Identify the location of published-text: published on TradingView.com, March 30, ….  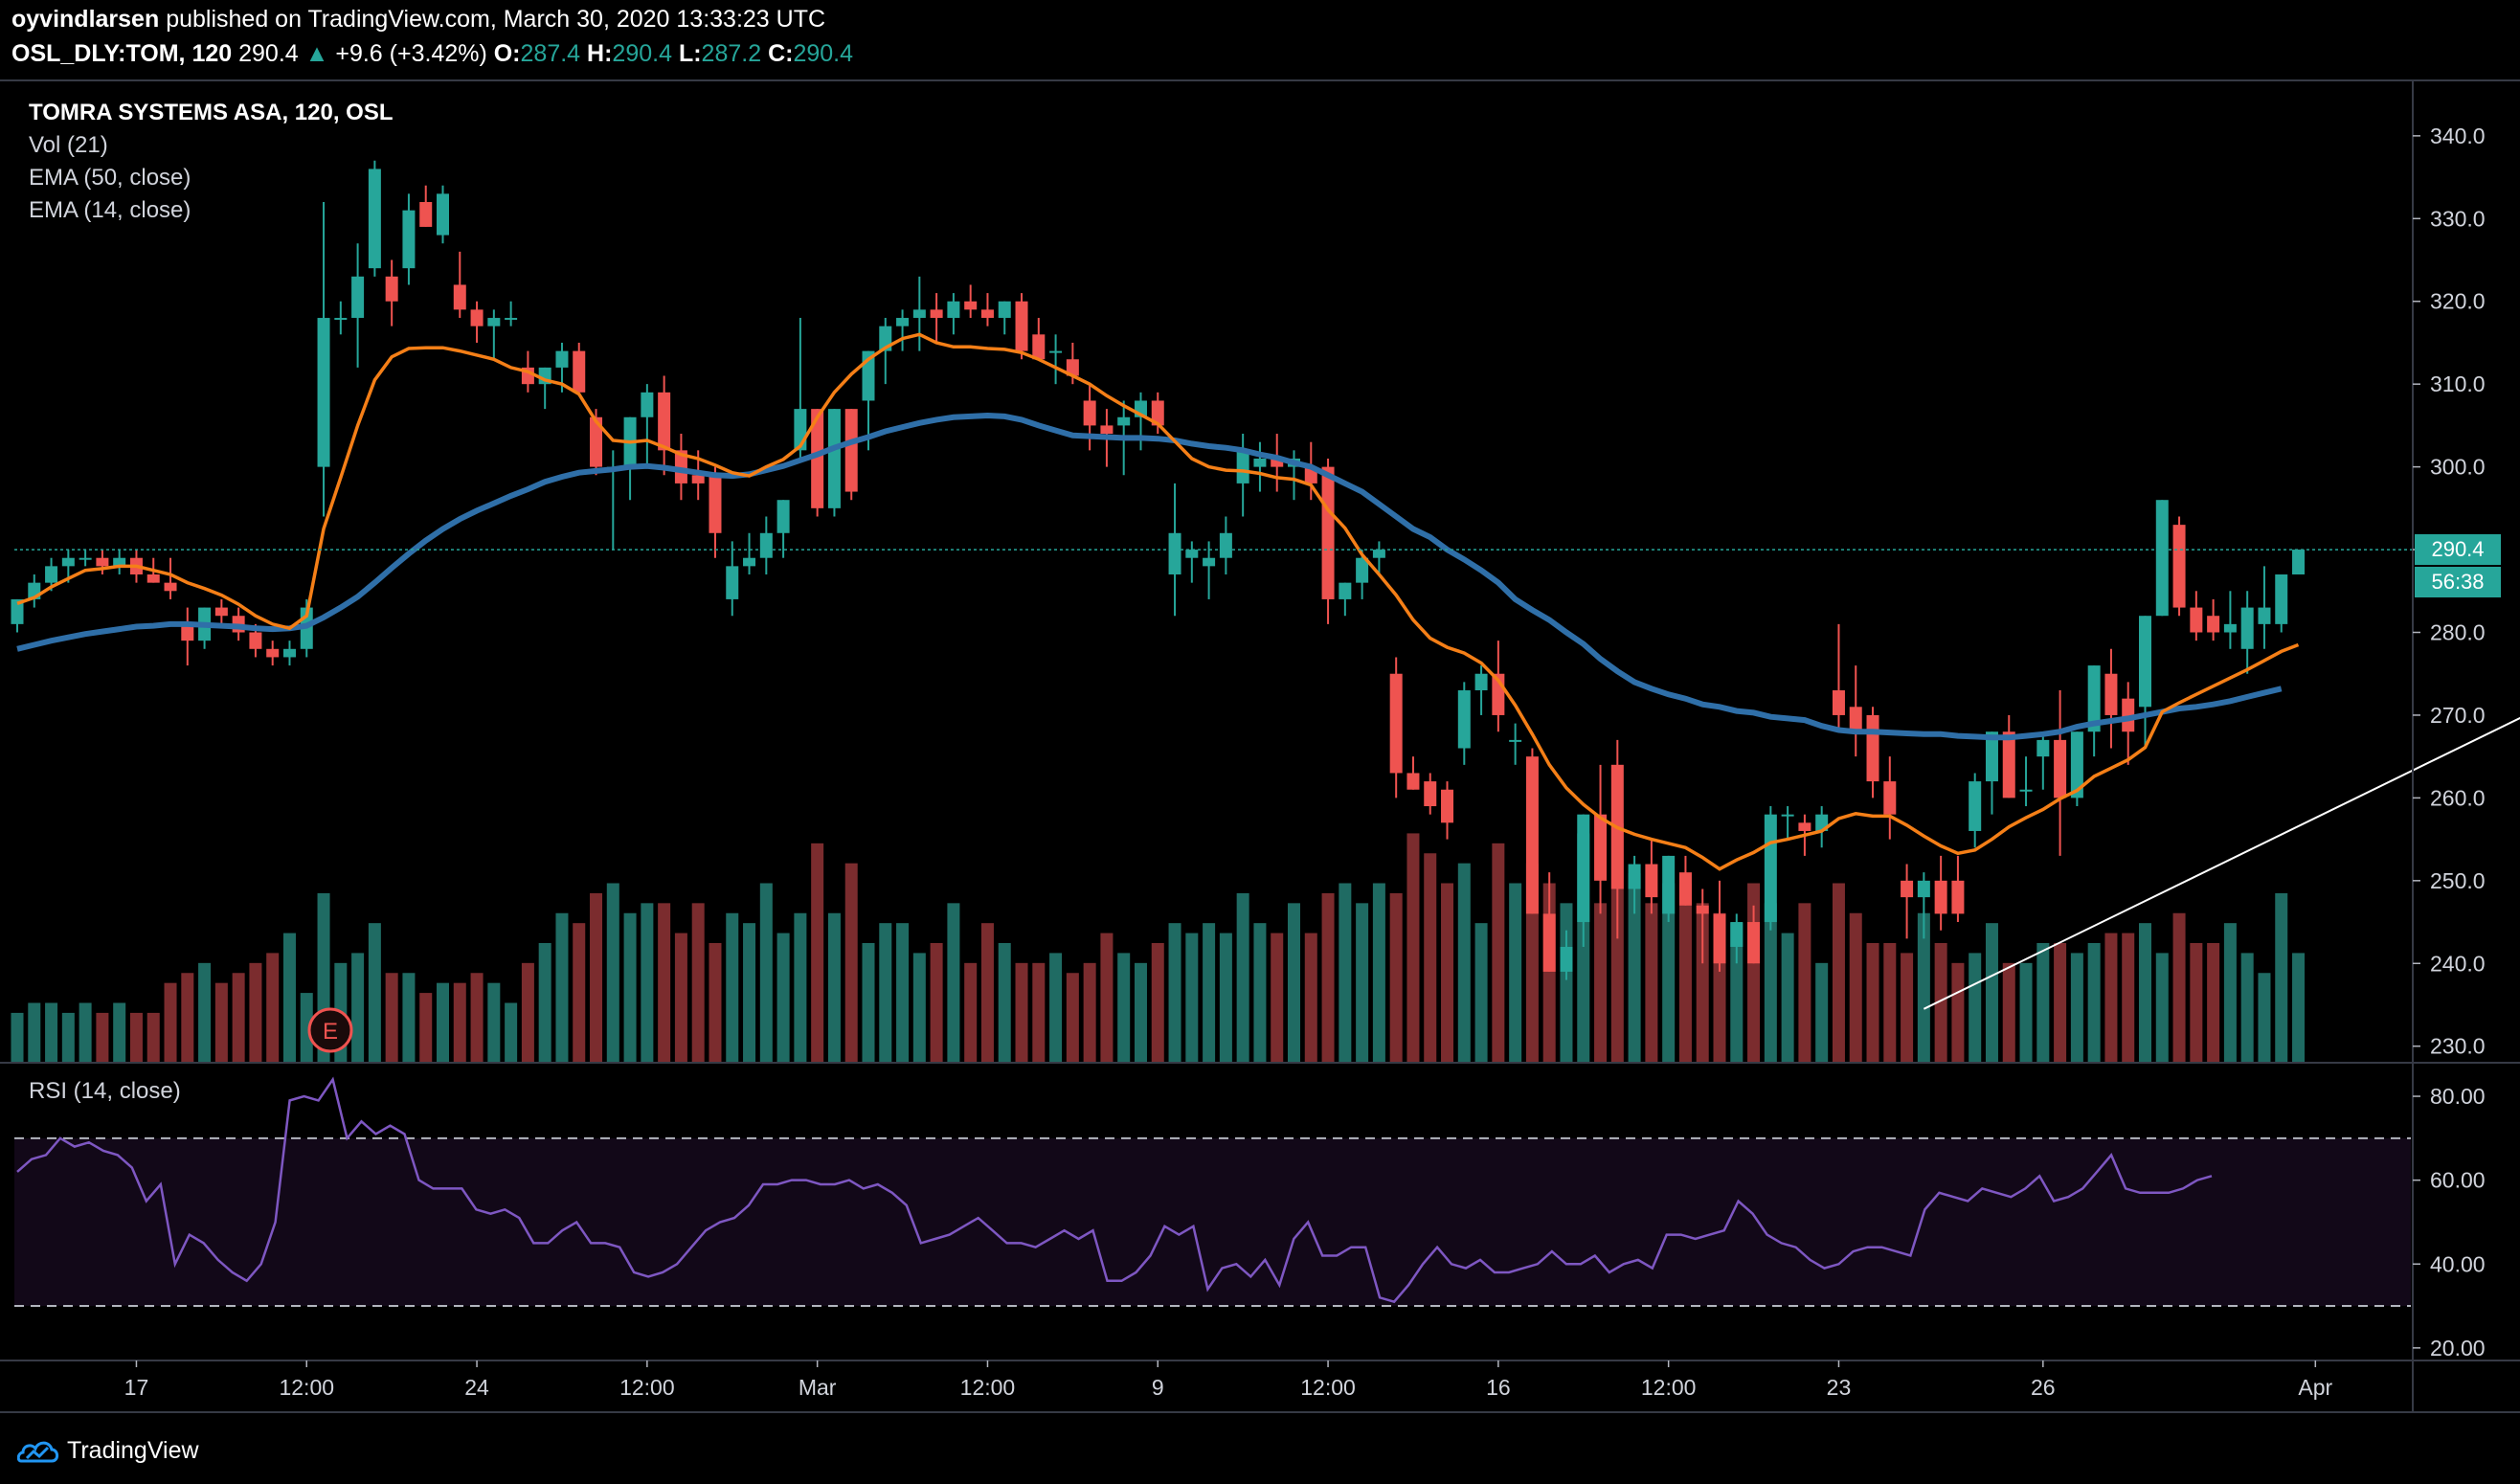
(496, 19).